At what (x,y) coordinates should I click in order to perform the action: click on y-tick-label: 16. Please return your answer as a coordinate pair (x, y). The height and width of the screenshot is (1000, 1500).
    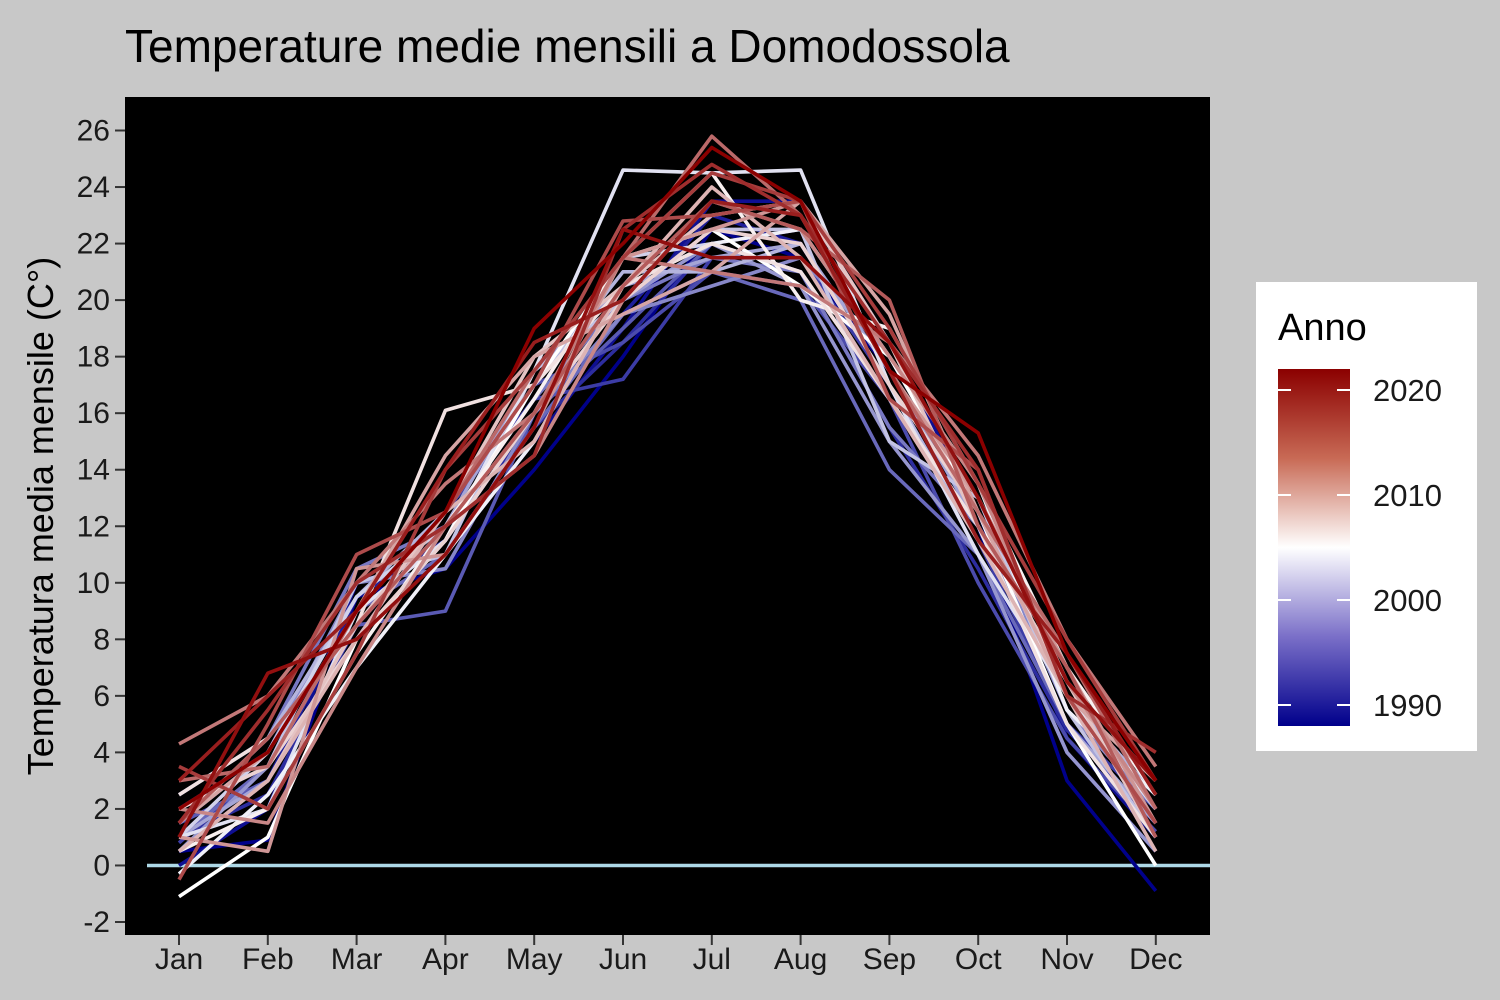
    Looking at the image, I should click on (93, 413).